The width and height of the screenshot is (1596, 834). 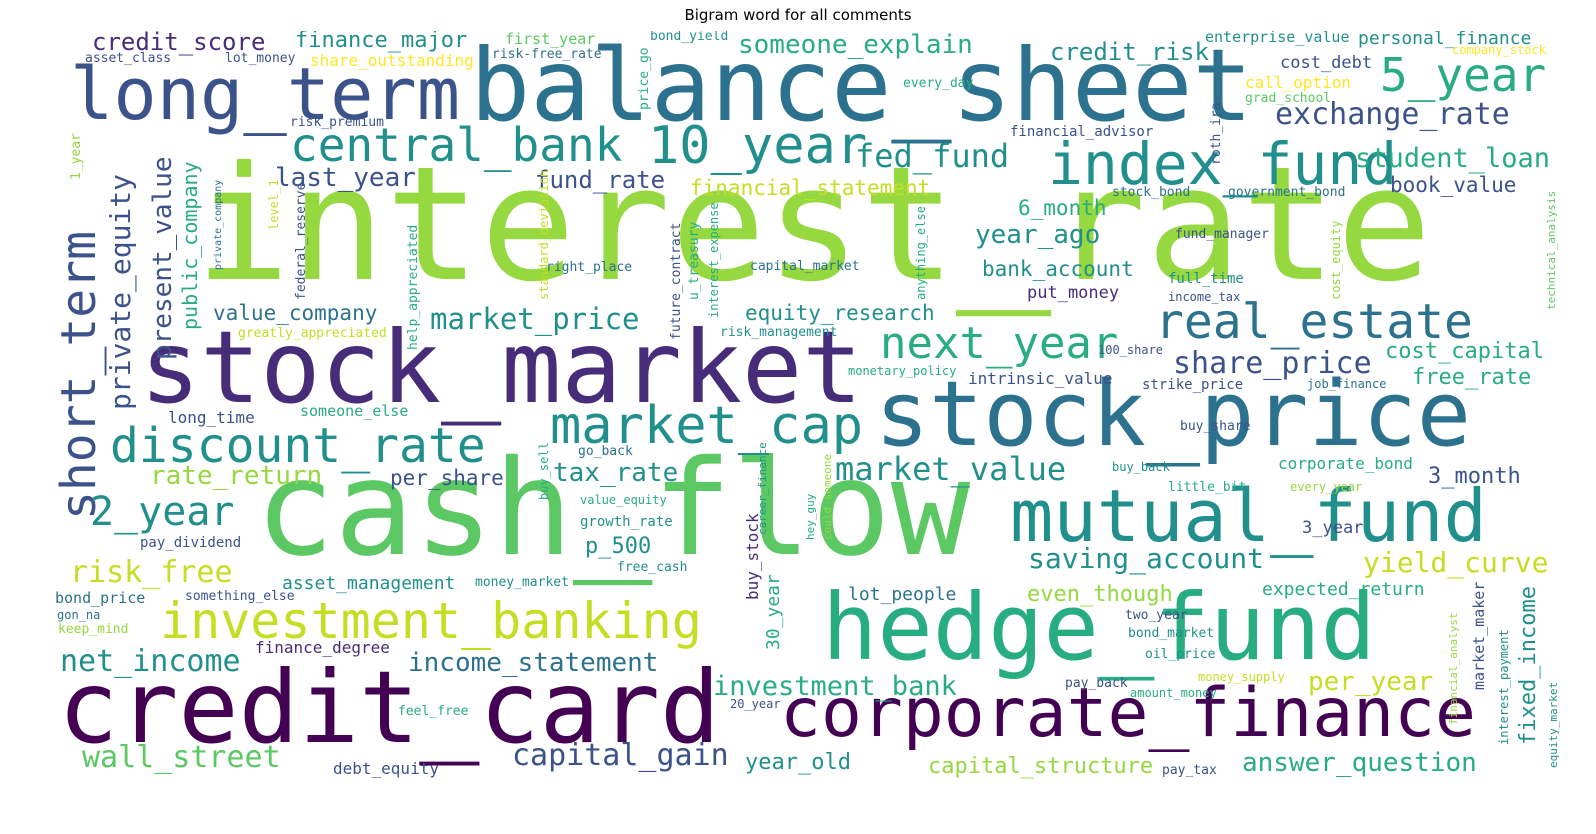 I want to click on word-buy-sell: buy_sell, so click(x=544, y=471).